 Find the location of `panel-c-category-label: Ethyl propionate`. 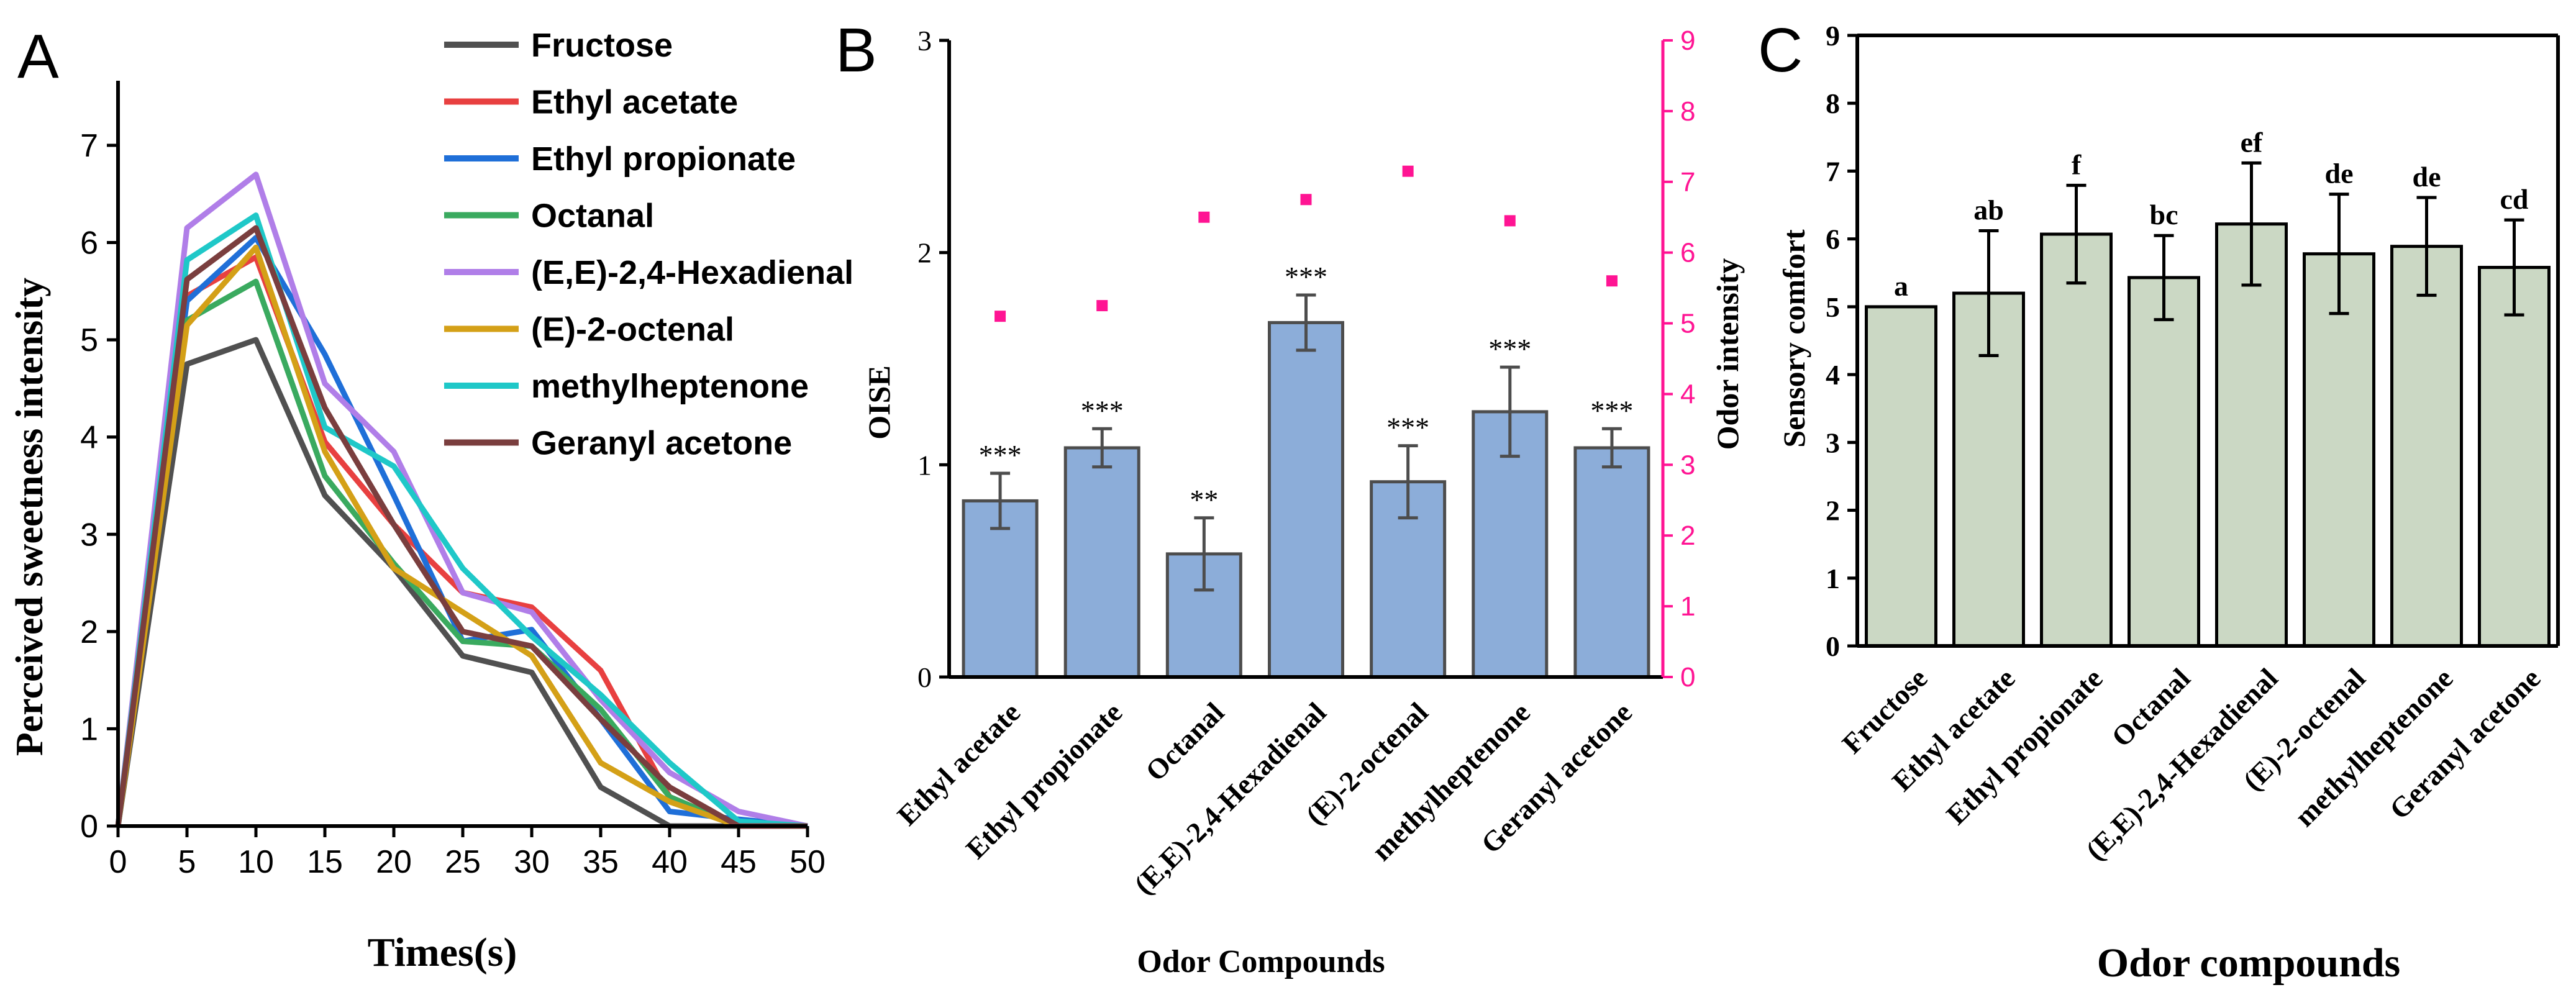

panel-c-category-label: Ethyl propionate is located at coordinates (2024, 746).